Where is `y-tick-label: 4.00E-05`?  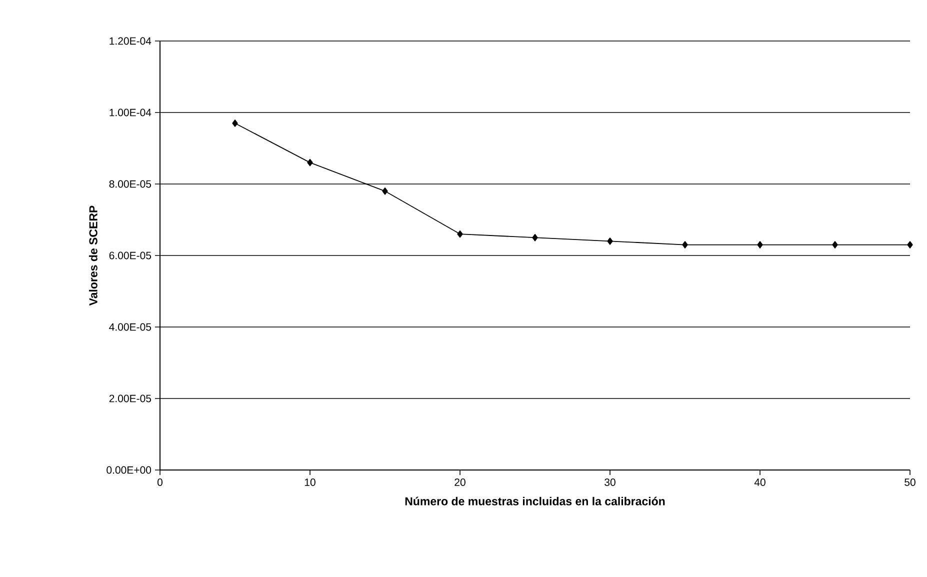 y-tick-label: 4.00E-05 is located at coordinates (130, 327).